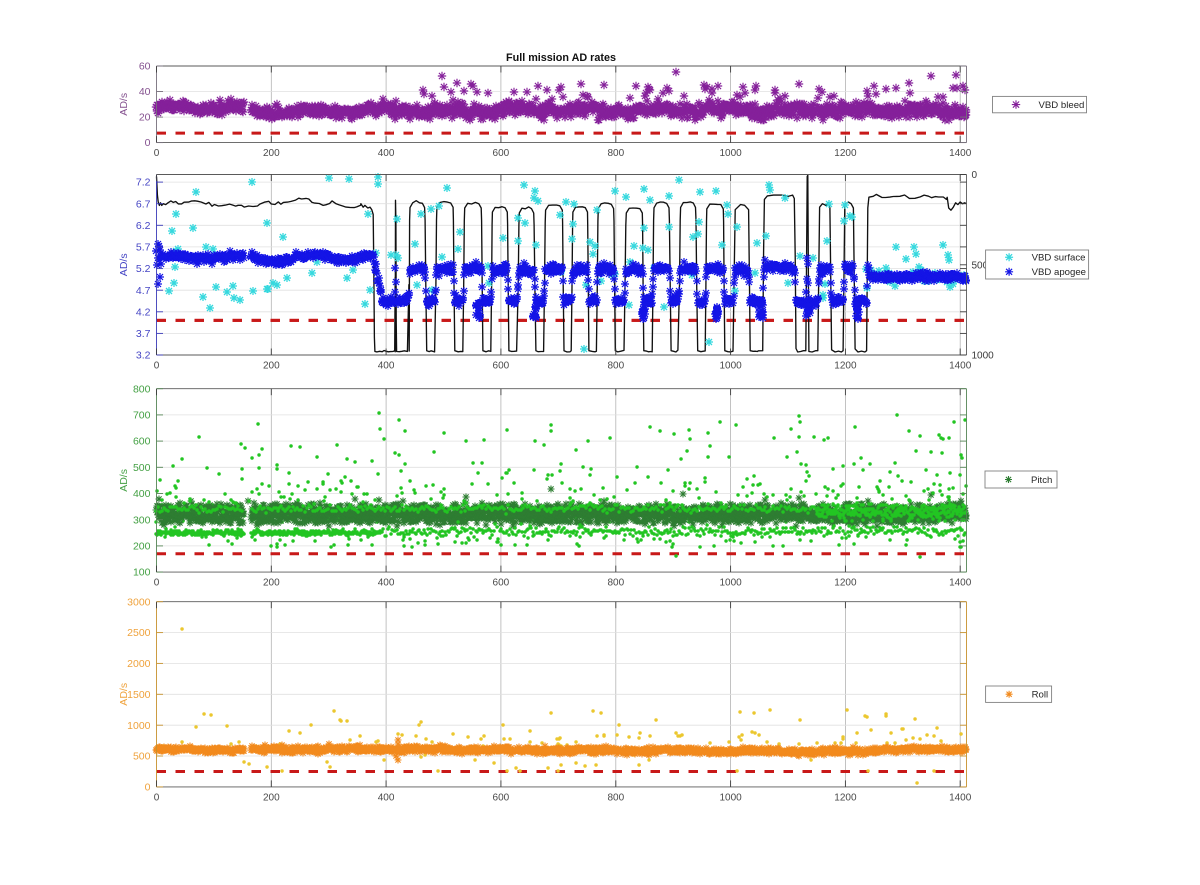 The width and height of the screenshot is (1200, 885). Describe the element at coordinates (143, 183) in the screenshot. I see `svg-text: 7.2` at that location.